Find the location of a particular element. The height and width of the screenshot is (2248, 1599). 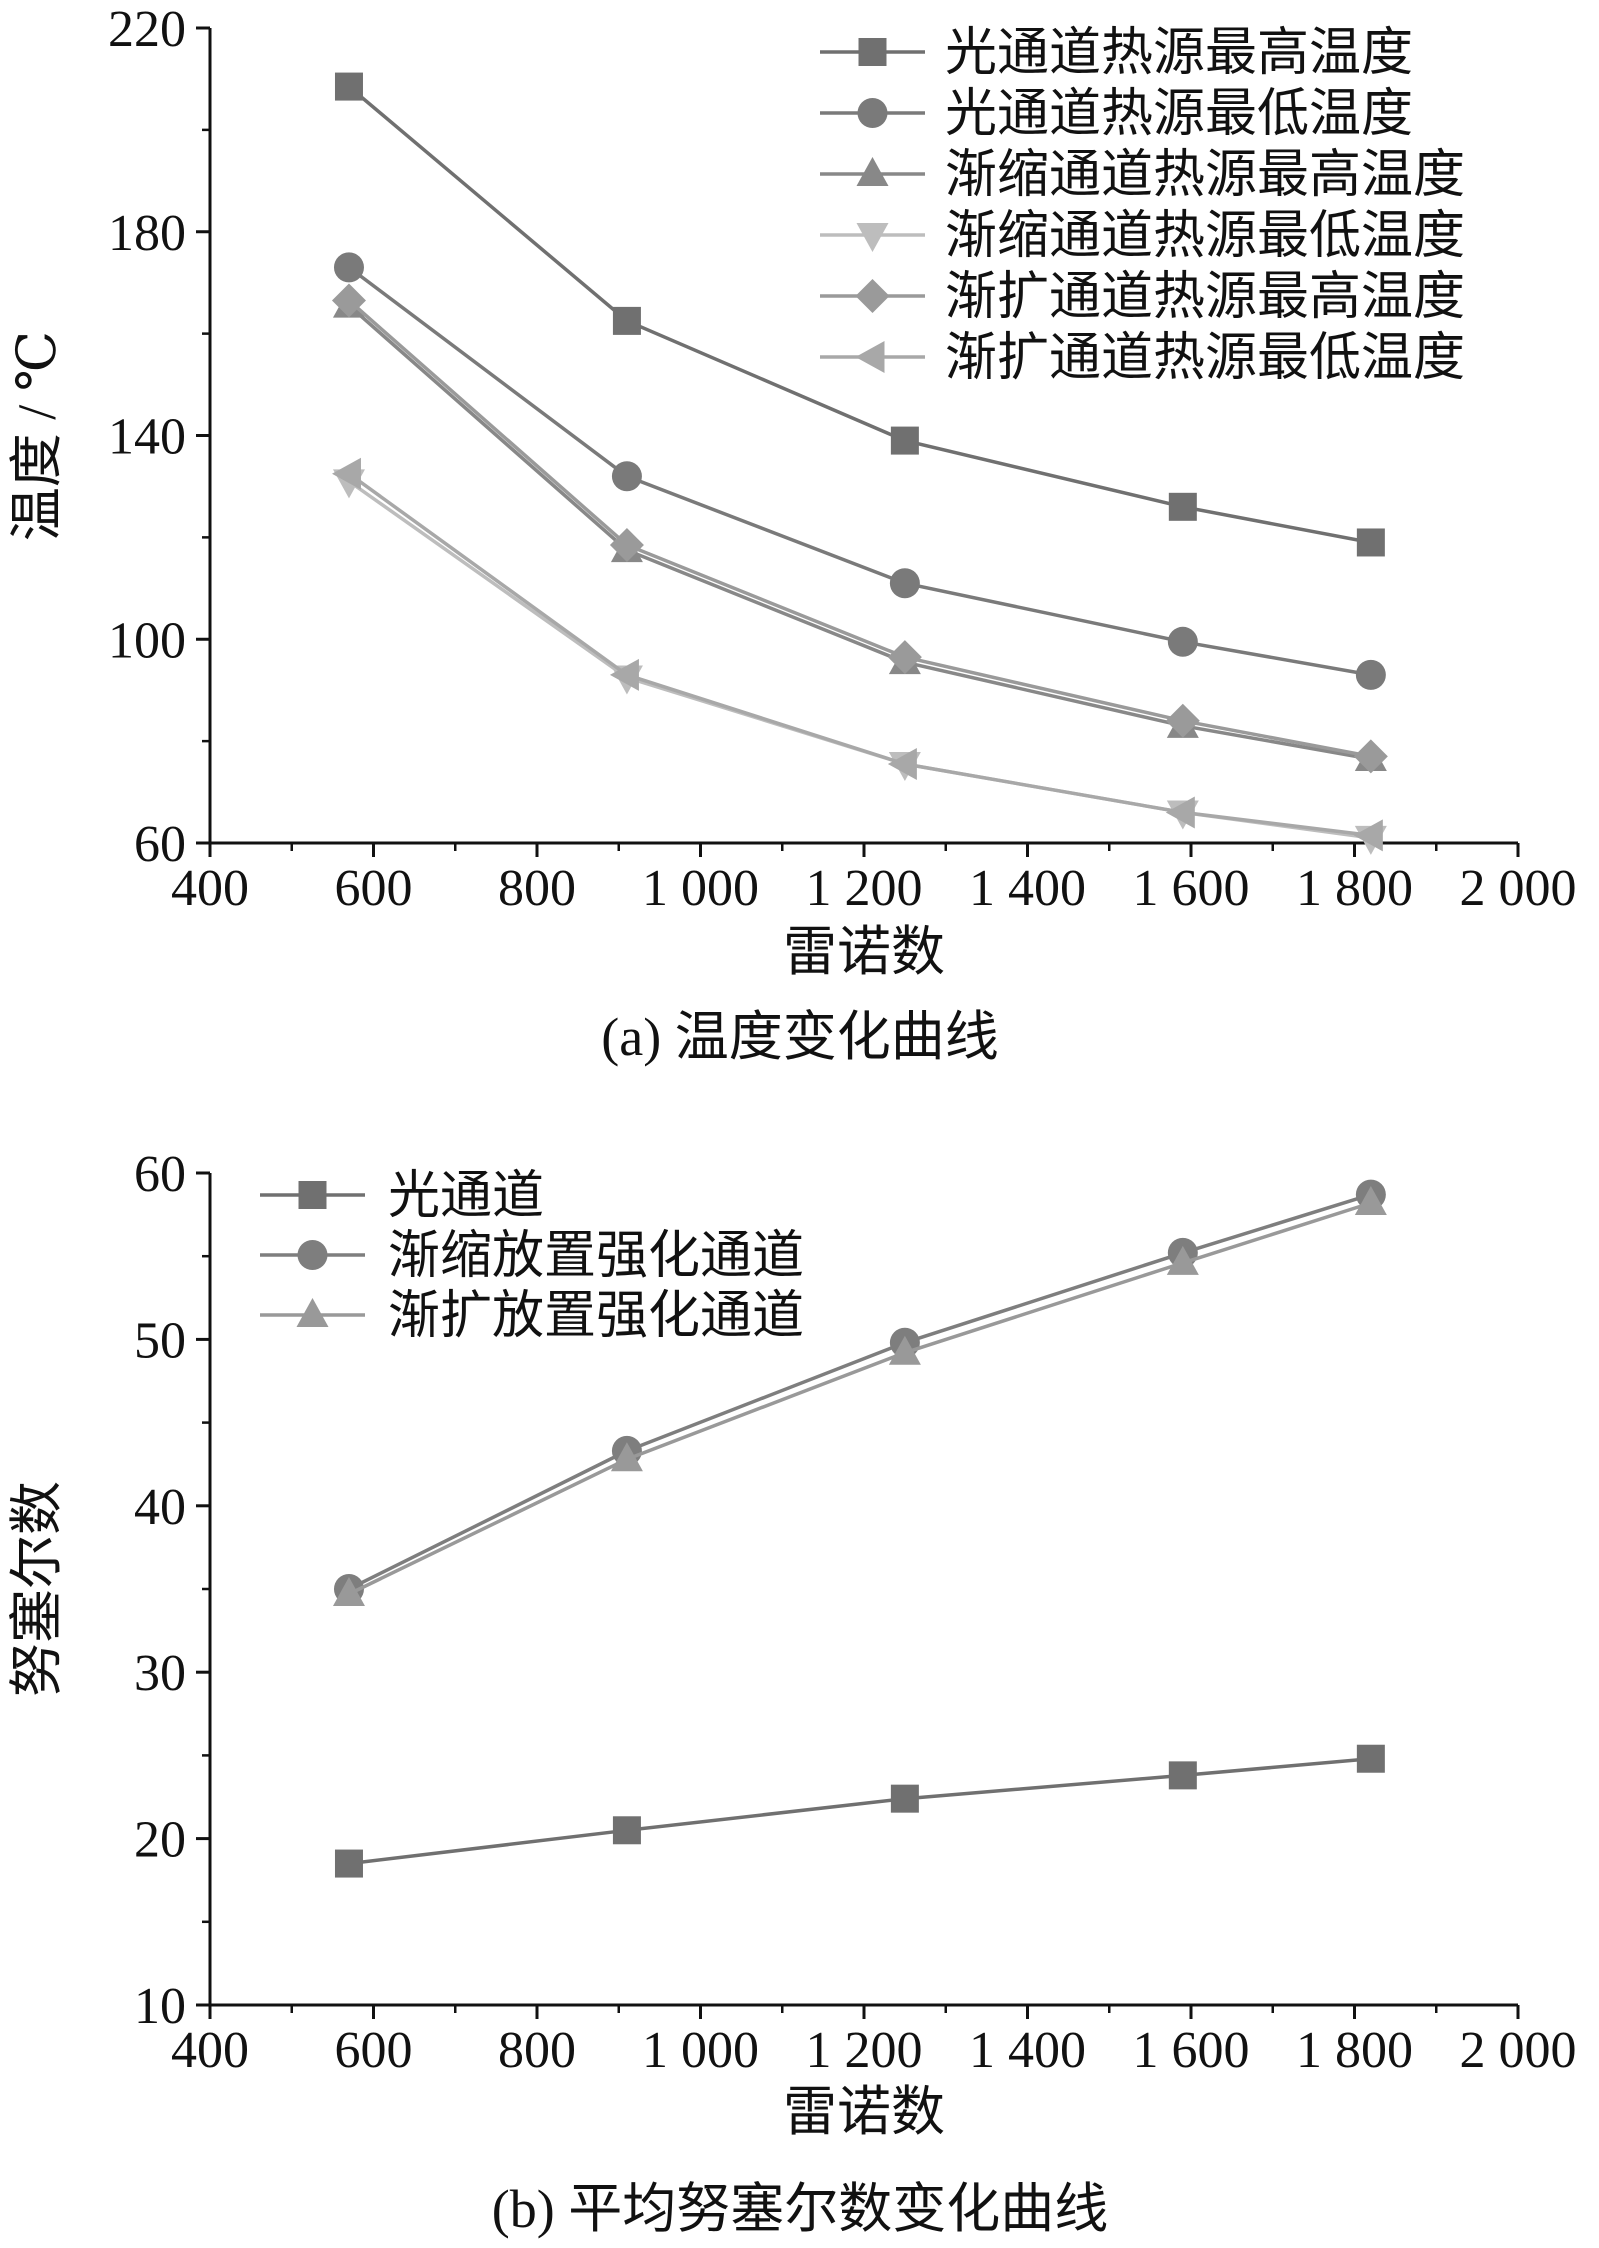

legend-label: 渐缩放置强化通道 is located at coordinates (596, 1256).